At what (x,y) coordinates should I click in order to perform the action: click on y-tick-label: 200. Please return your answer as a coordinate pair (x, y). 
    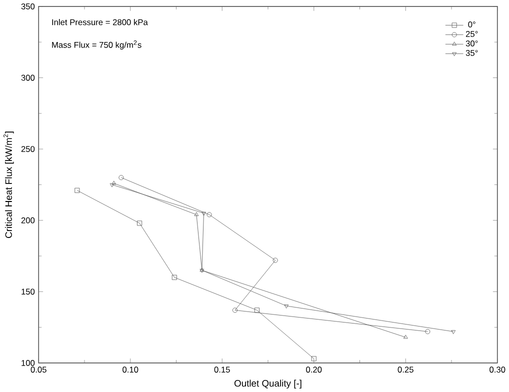
    Looking at the image, I should click on (28, 220).